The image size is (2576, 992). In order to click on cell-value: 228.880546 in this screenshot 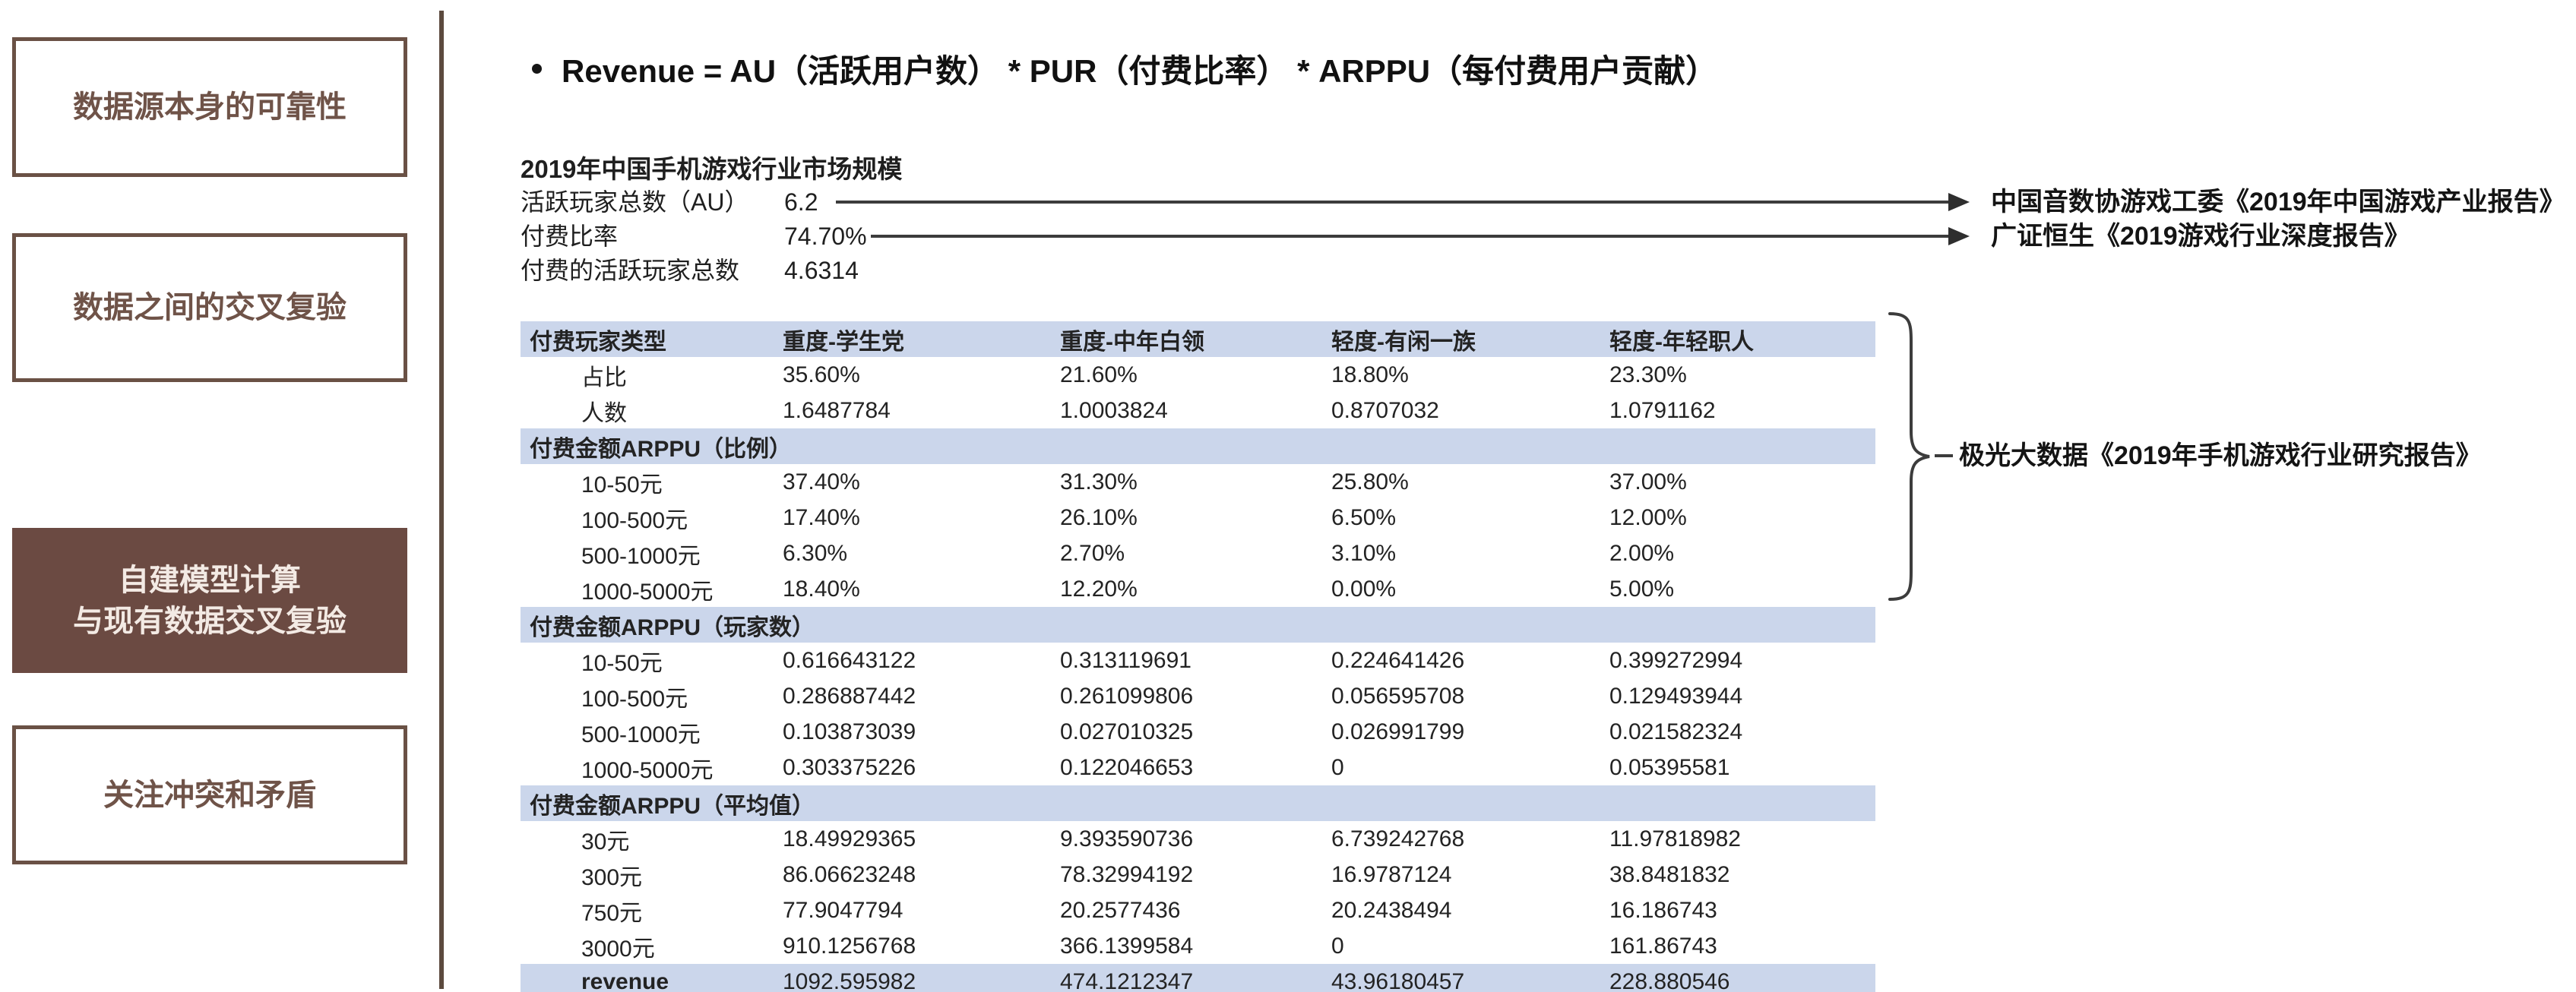, I will do `click(1669, 980)`.